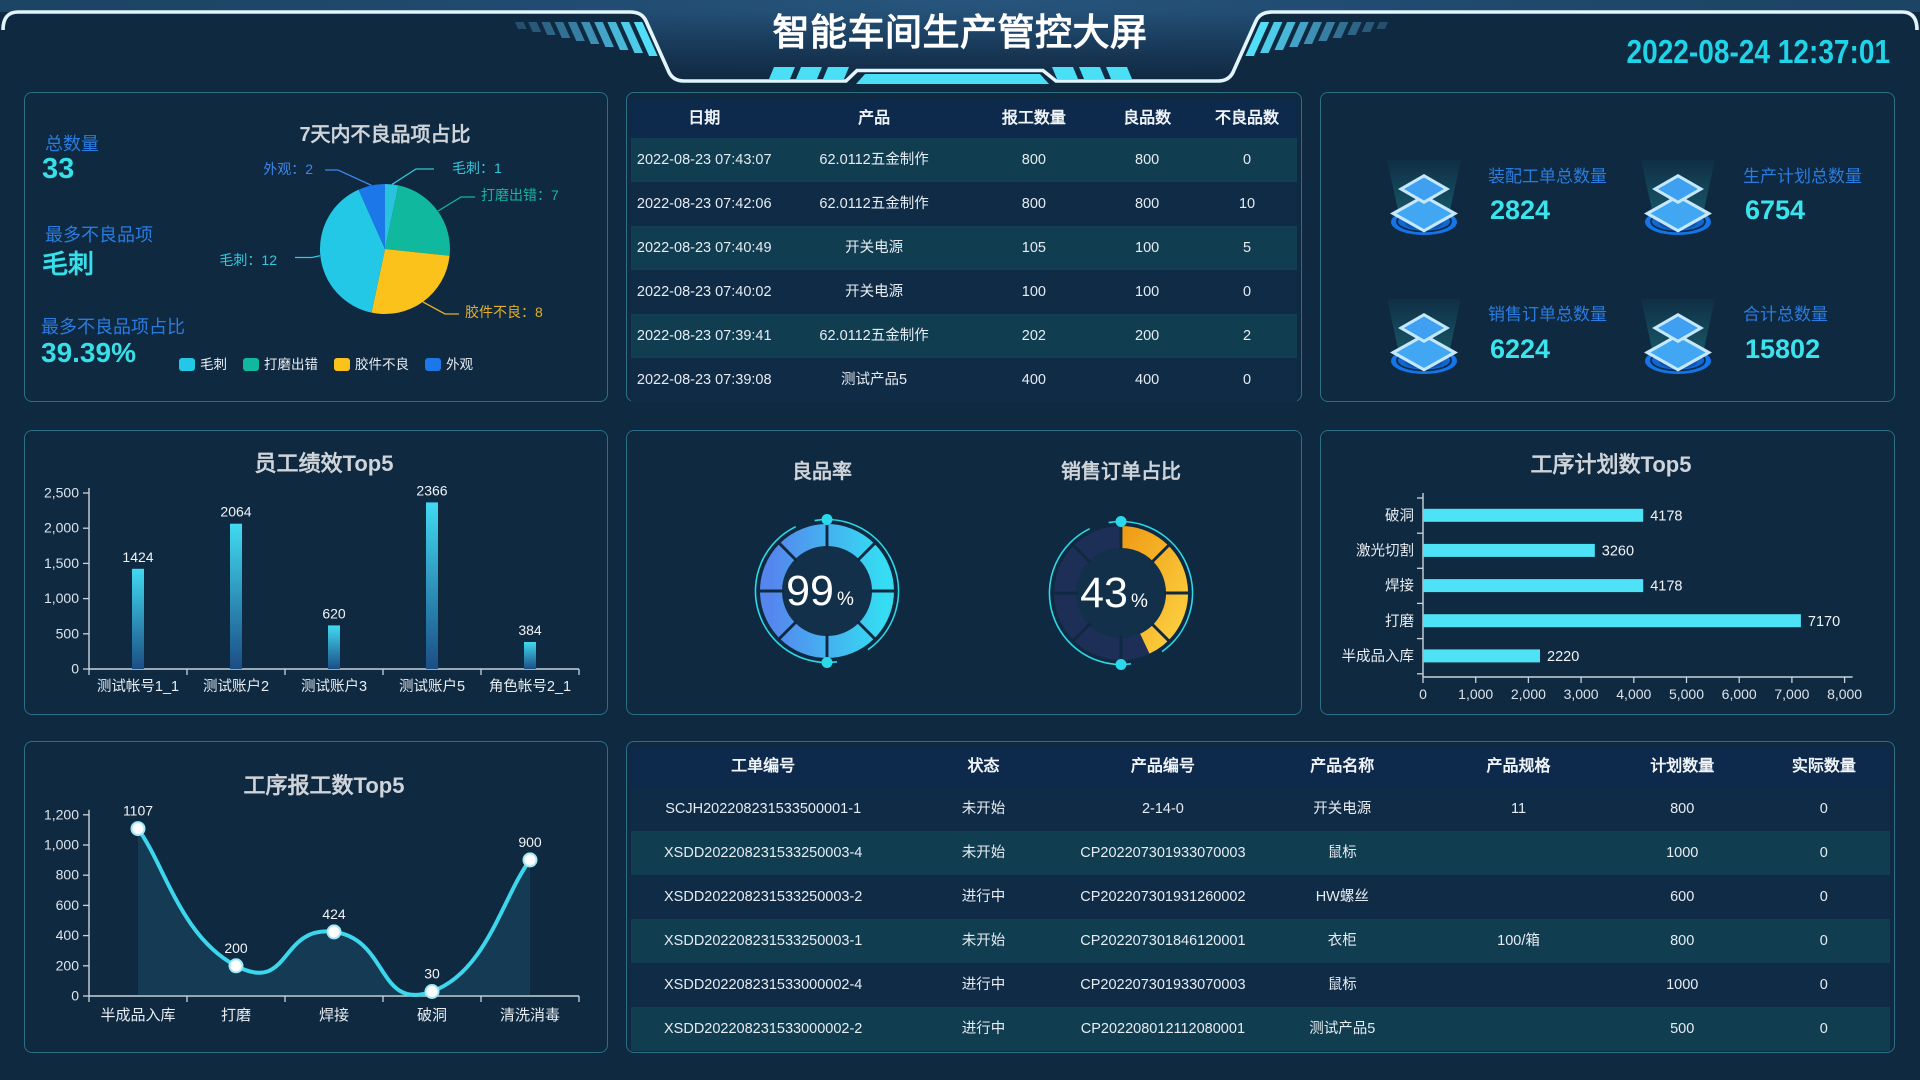 The width and height of the screenshot is (1920, 1080). Describe the element at coordinates (68, 875) in the screenshot. I see `svg-text: 800` at that location.